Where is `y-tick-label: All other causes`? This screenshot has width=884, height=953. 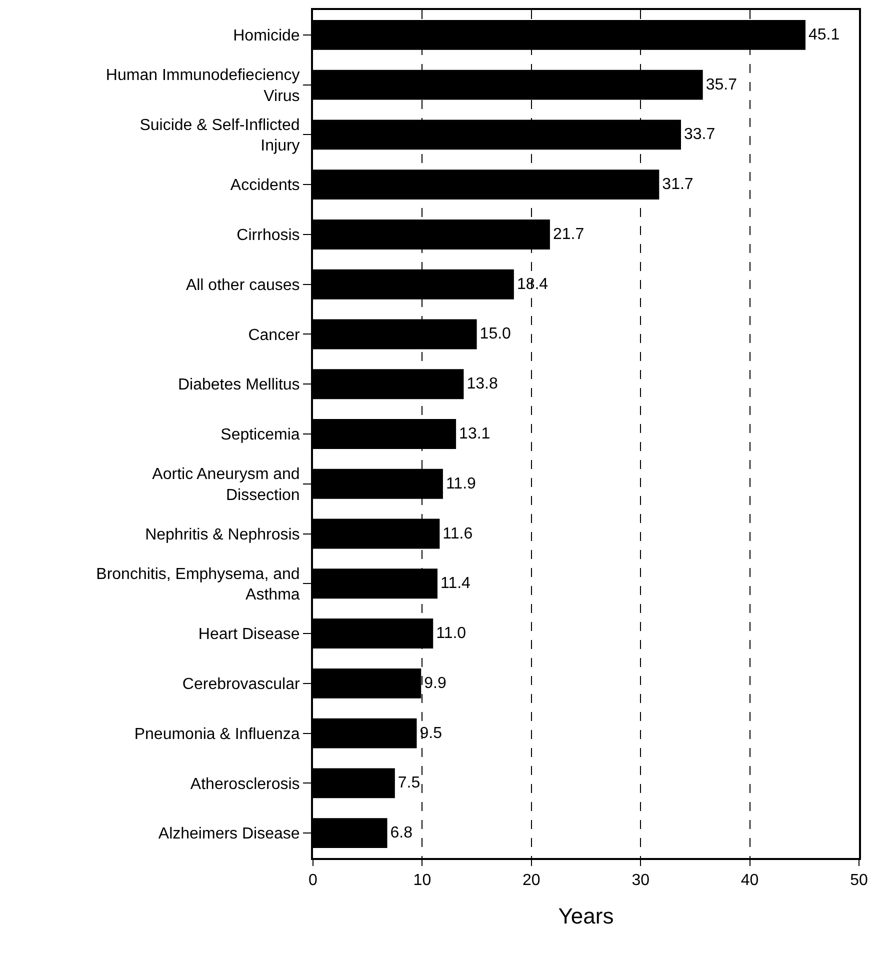
y-tick-label: All other causes is located at coordinates (243, 285).